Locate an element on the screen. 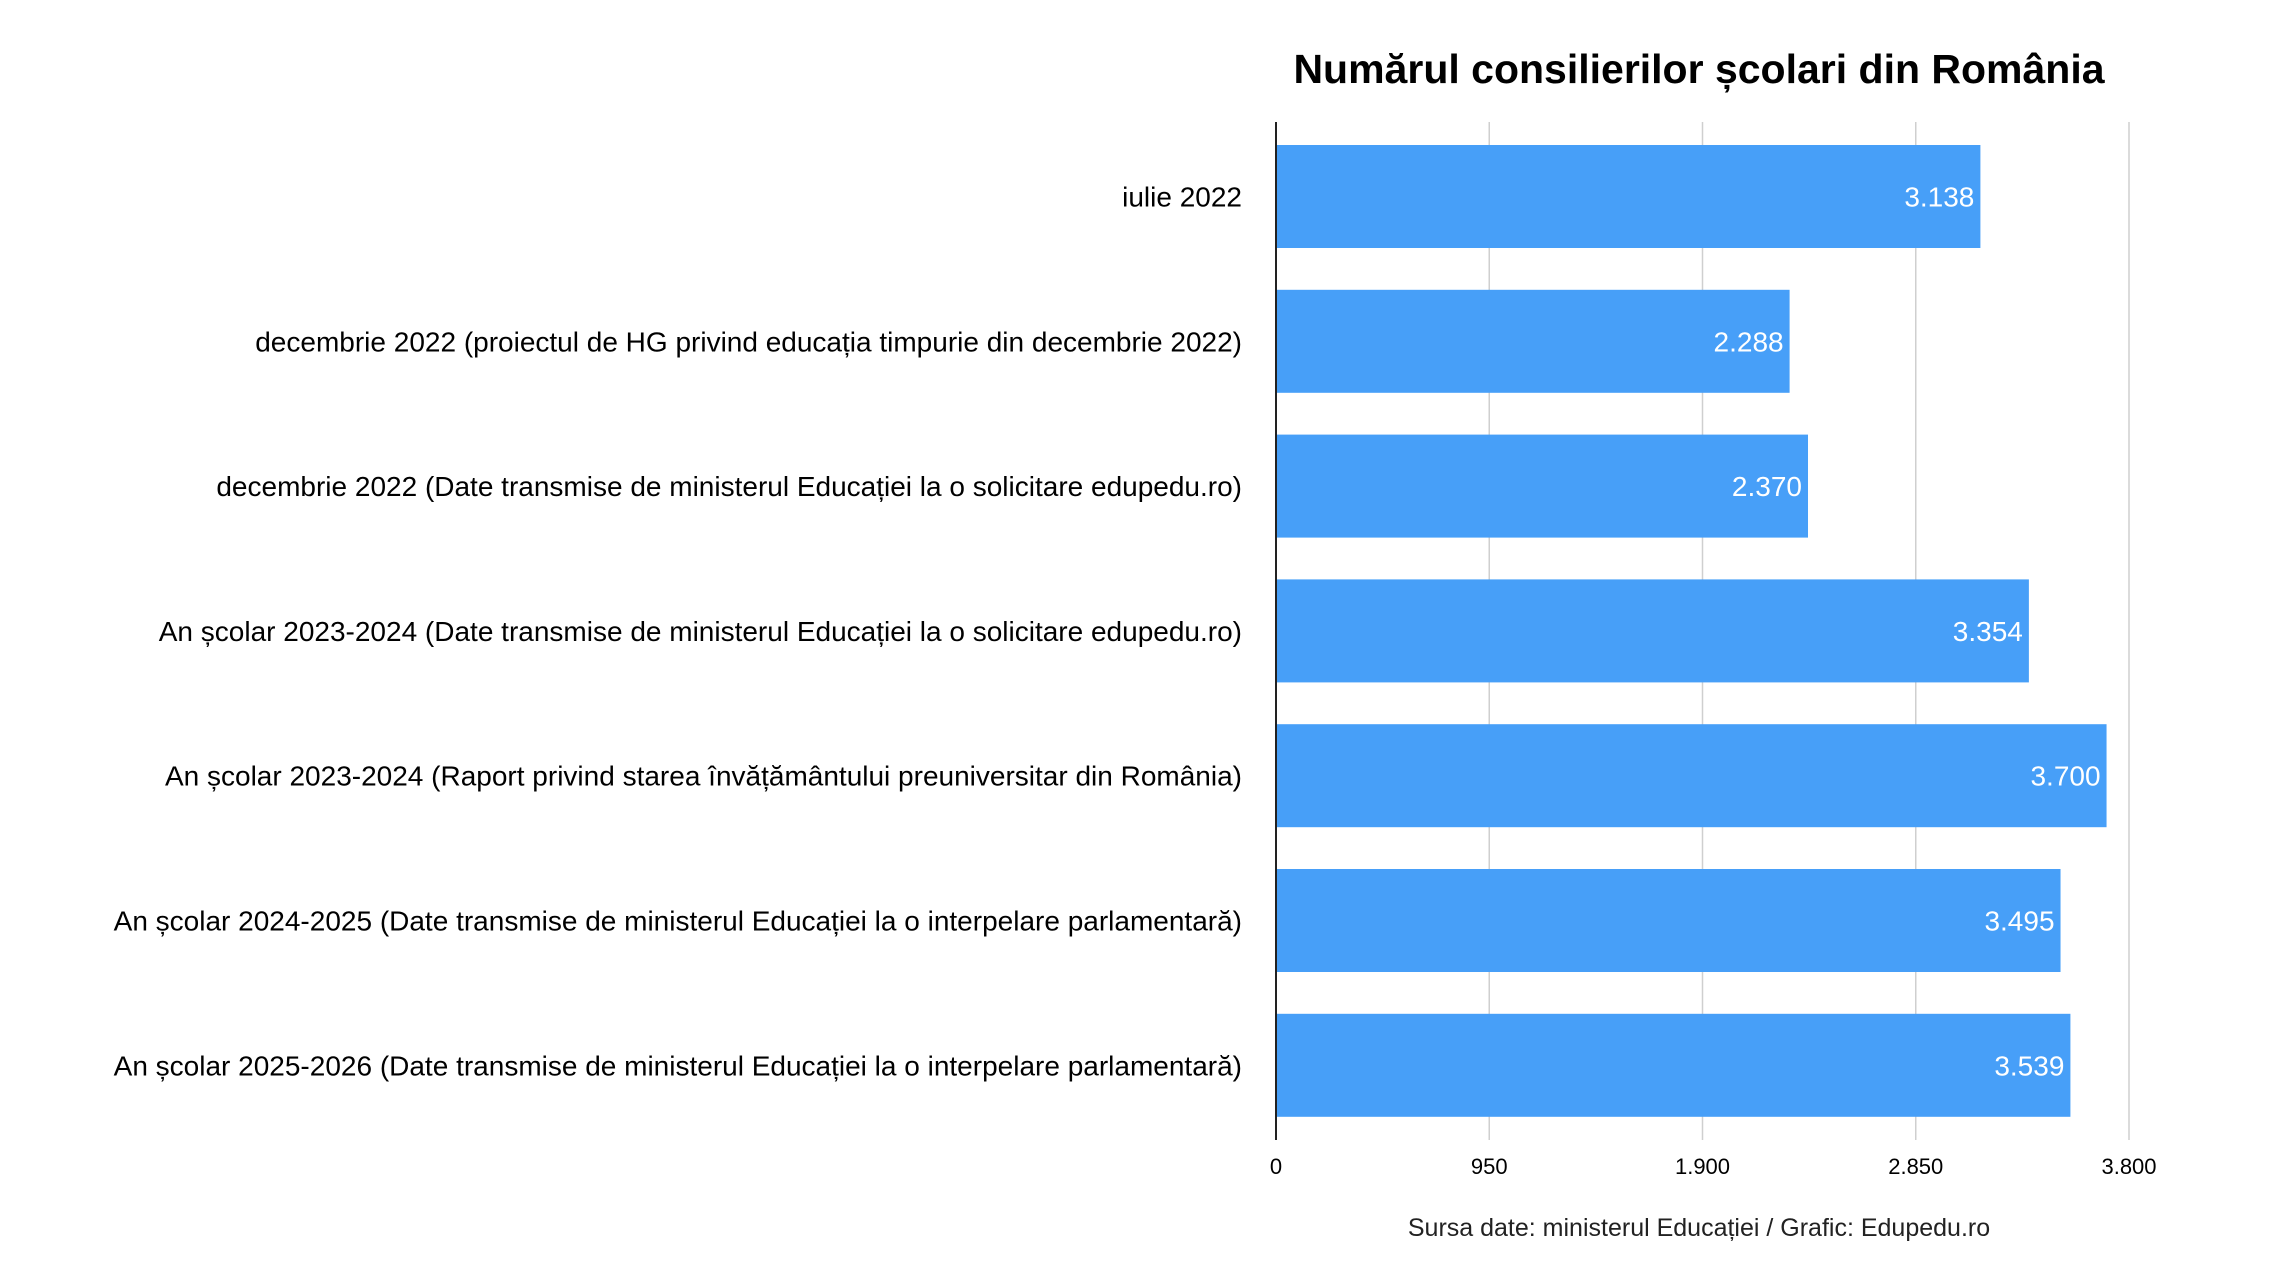 The image size is (2275, 1288). x-tick-label: 1.900 is located at coordinates (1702, 1166).